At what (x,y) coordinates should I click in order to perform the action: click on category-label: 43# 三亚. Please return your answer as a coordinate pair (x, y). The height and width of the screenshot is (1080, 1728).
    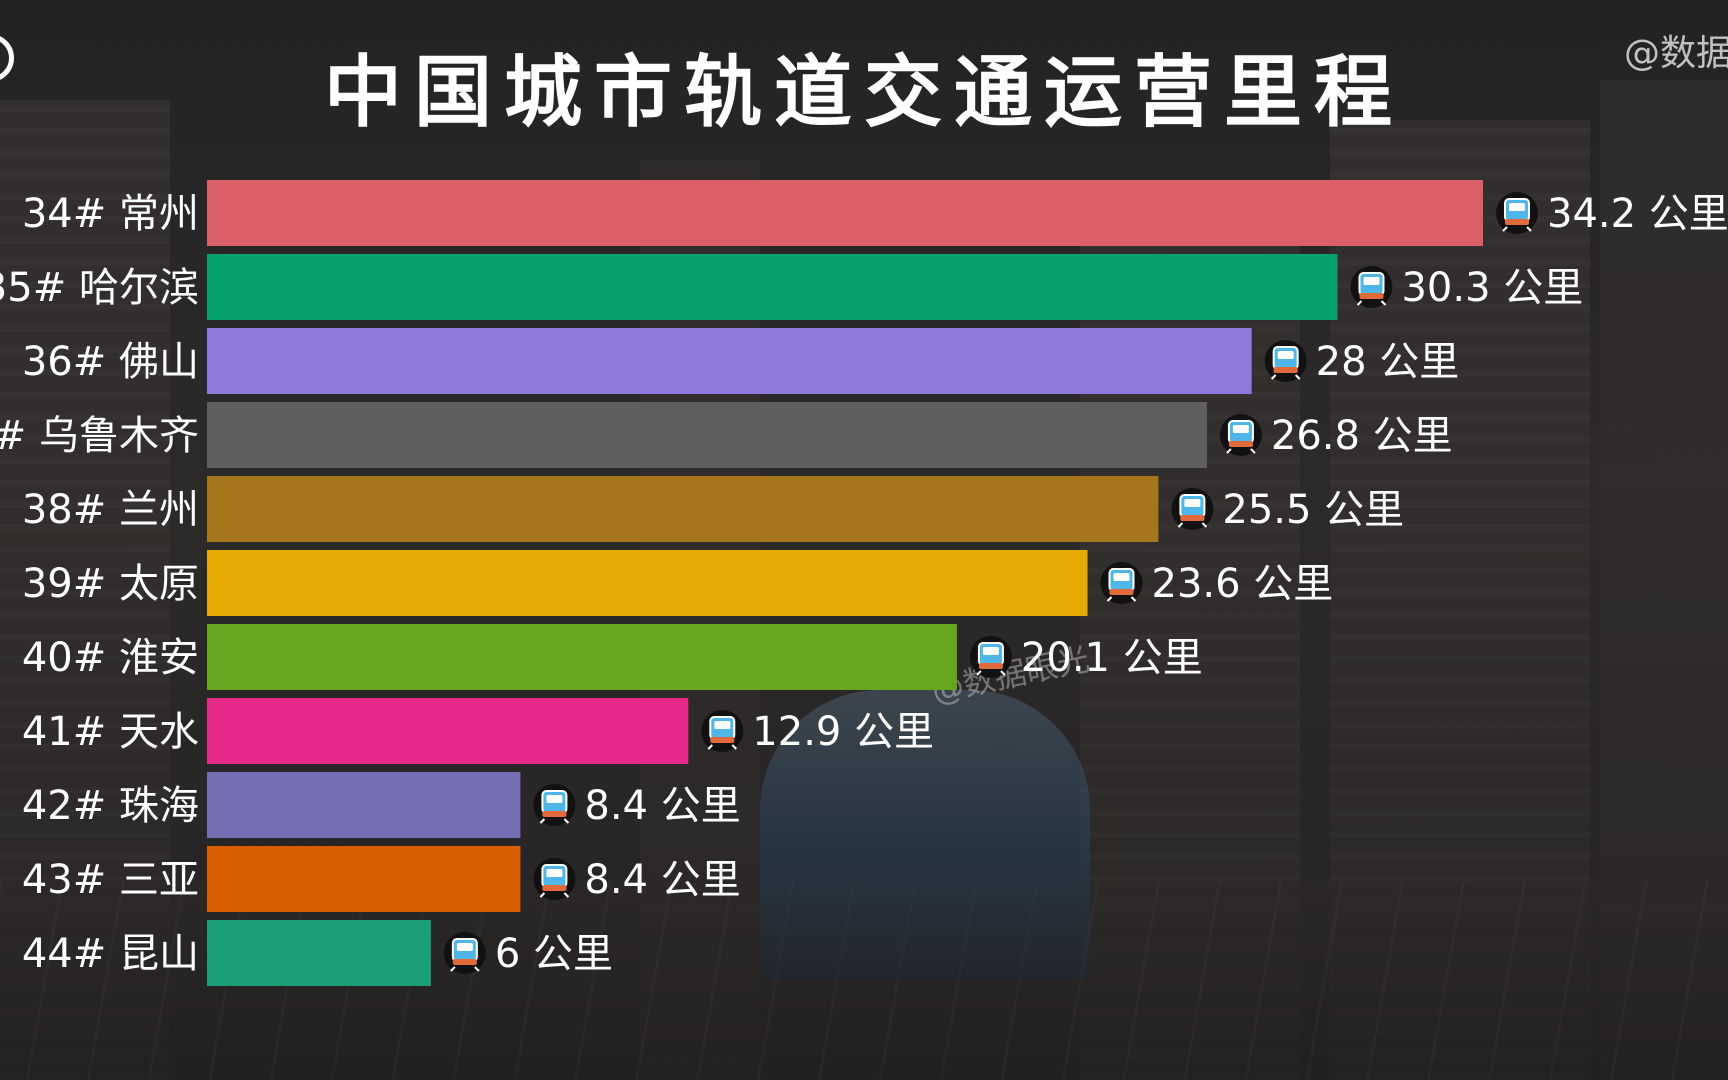
    Looking at the image, I should click on (110, 880).